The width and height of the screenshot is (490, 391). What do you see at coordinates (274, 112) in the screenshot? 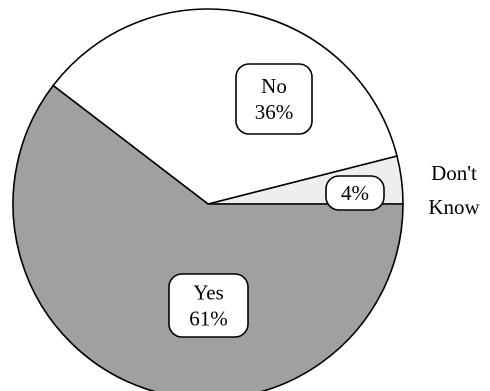
I see `no-value-label: 36%` at bounding box center [274, 112].